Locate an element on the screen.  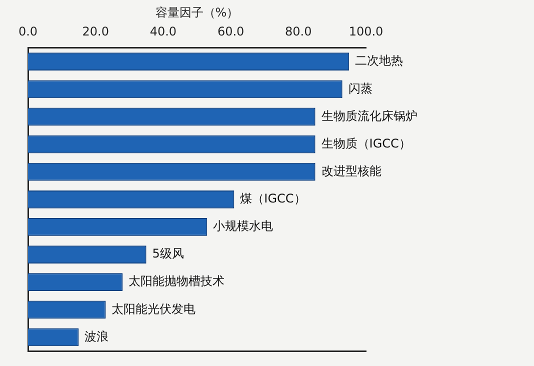
y-tick-label: 小规模水电 is located at coordinates (243, 226).